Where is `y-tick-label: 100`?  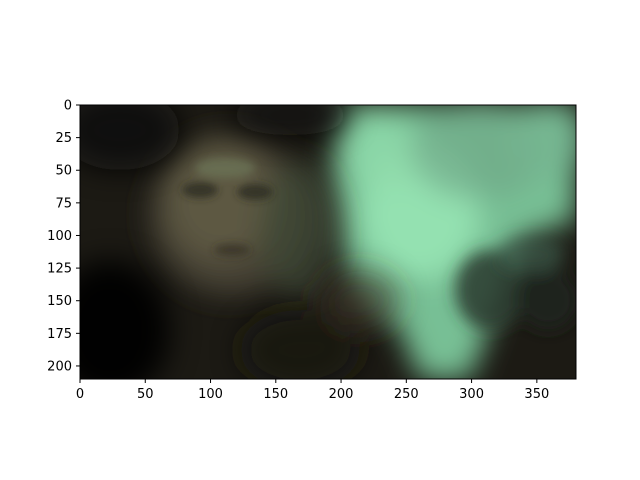 y-tick-label: 100 is located at coordinates (59, 236).